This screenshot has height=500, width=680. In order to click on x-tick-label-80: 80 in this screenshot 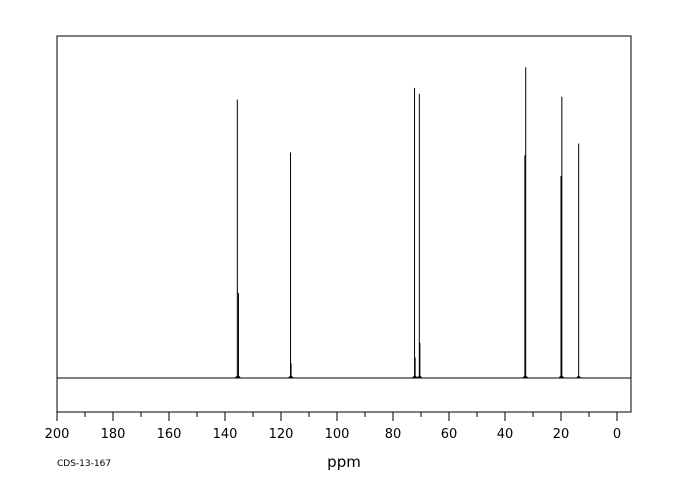, I will do `click(393, 434)`.